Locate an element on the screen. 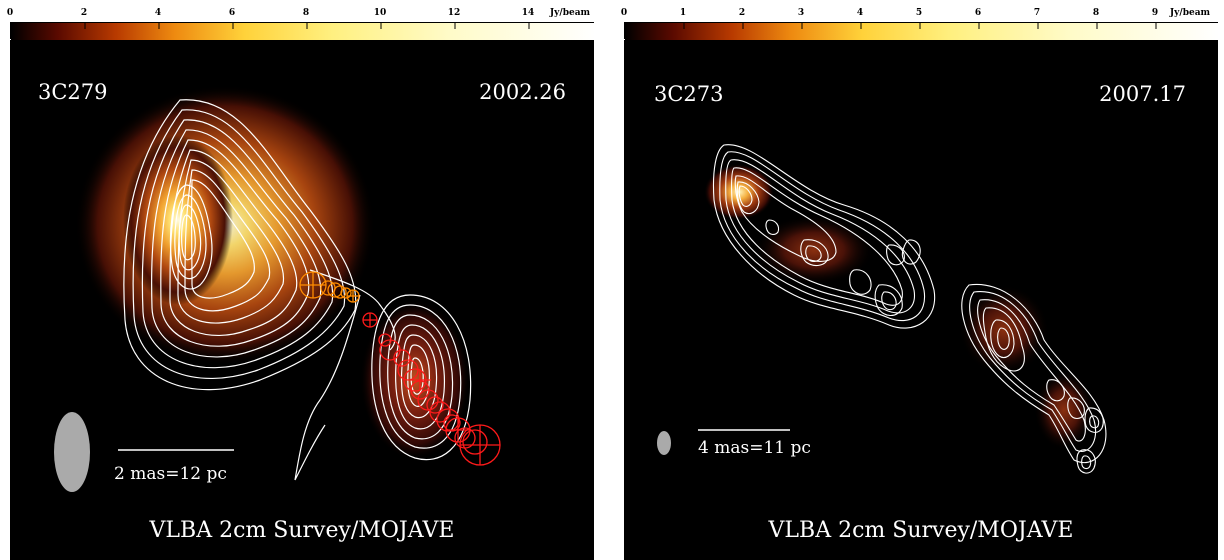 Image resolution: width=1224 pixels, height=560 pixels. outer-component-markers is located at coordinates (431, 389).